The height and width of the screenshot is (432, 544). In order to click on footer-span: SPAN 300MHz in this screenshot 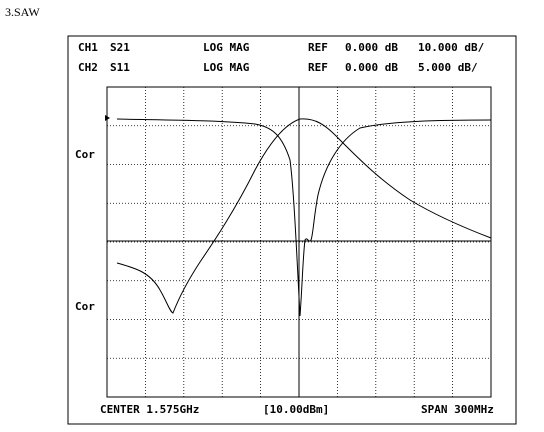, I will do `click(457, 409)`.